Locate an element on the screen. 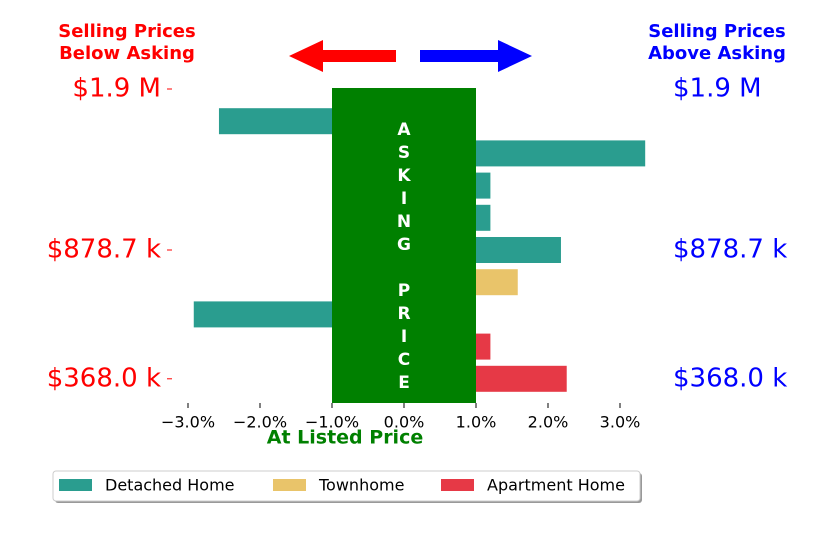 The width and height of the screenshot is (834, 541). right-header: Above Asking is located at coordinates (717, 53).